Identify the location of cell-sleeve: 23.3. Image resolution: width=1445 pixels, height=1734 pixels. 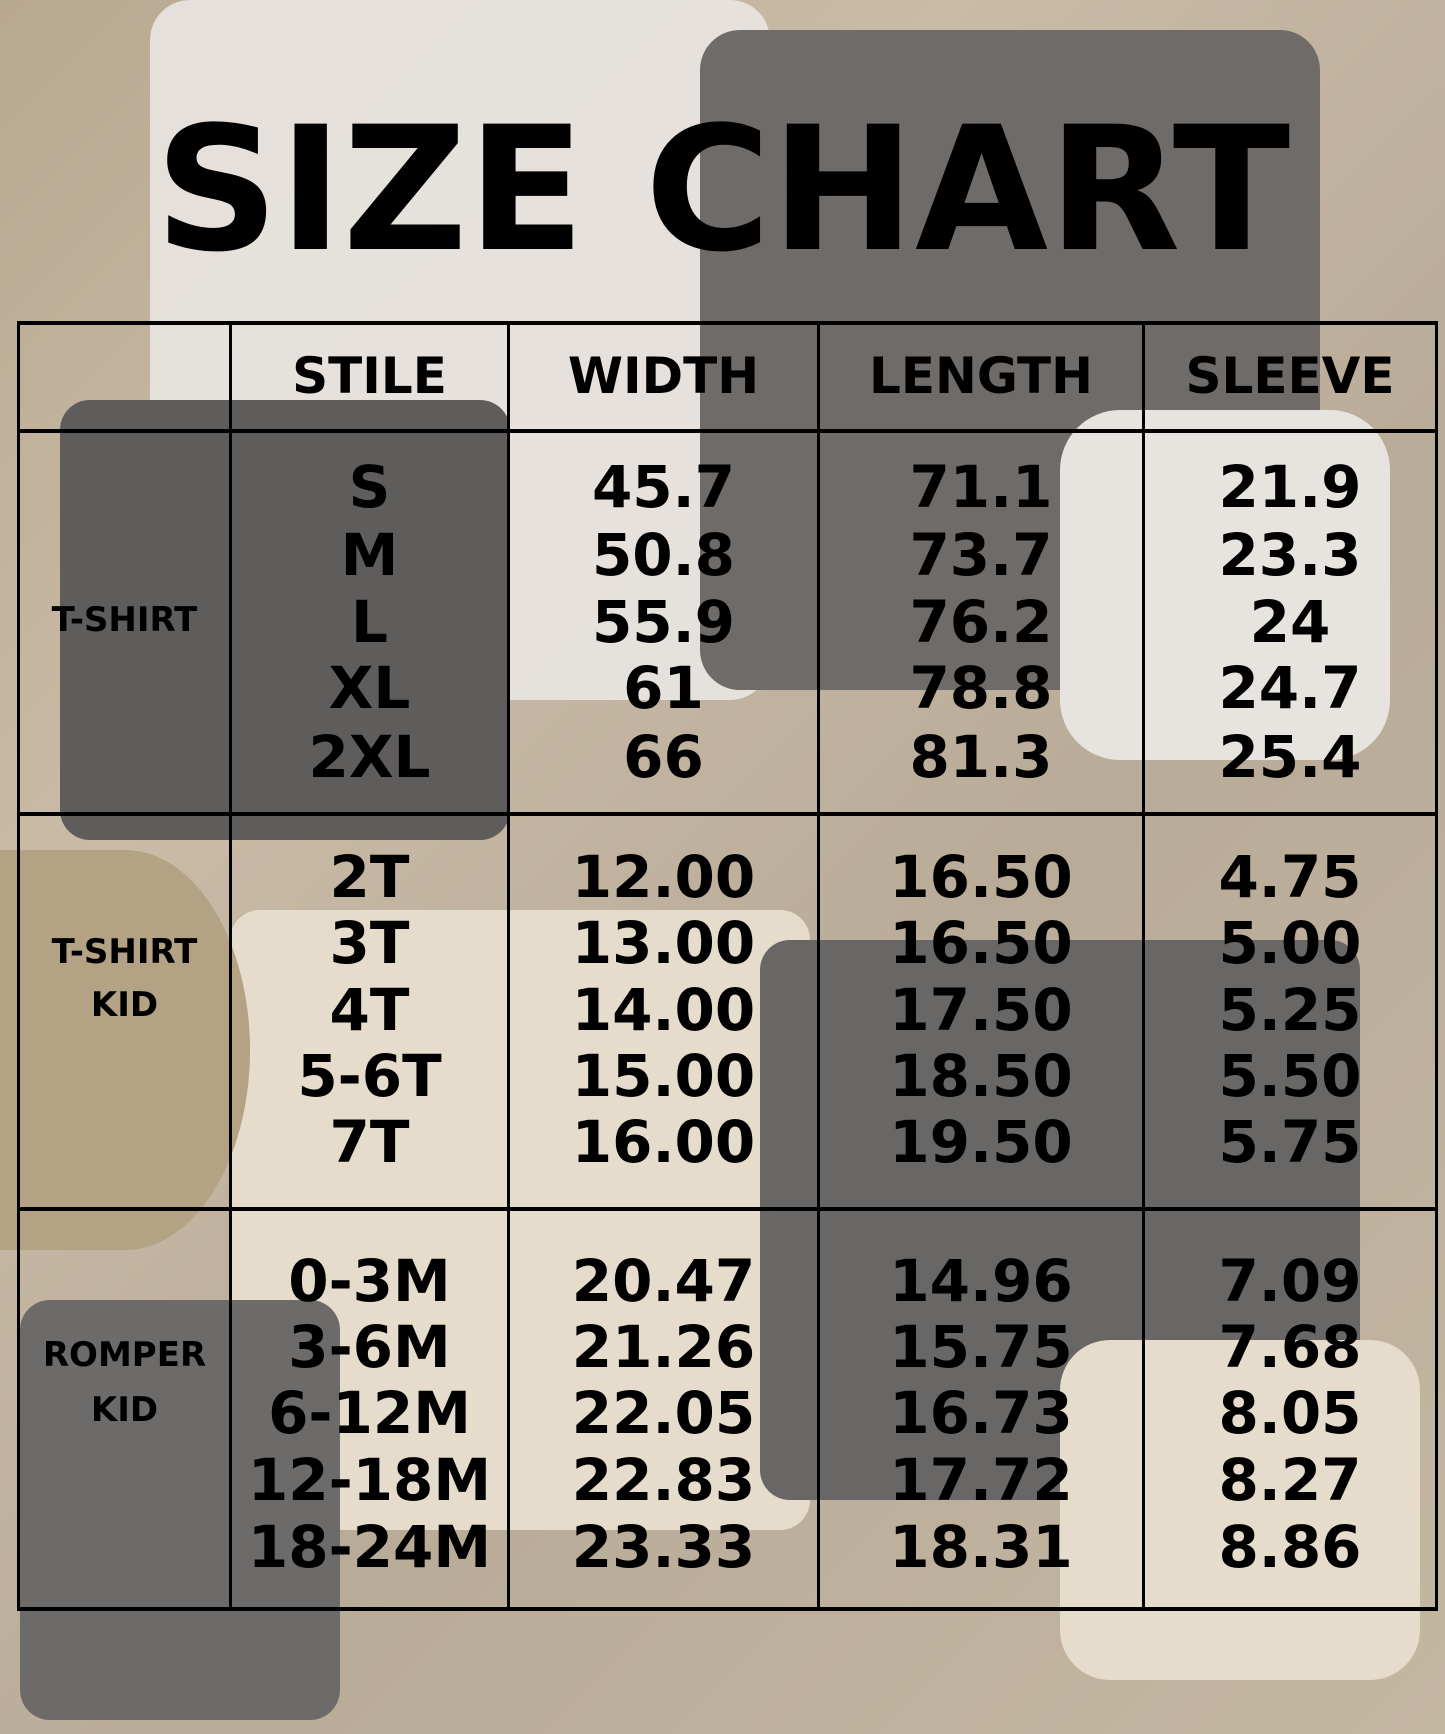
(1290, 555).